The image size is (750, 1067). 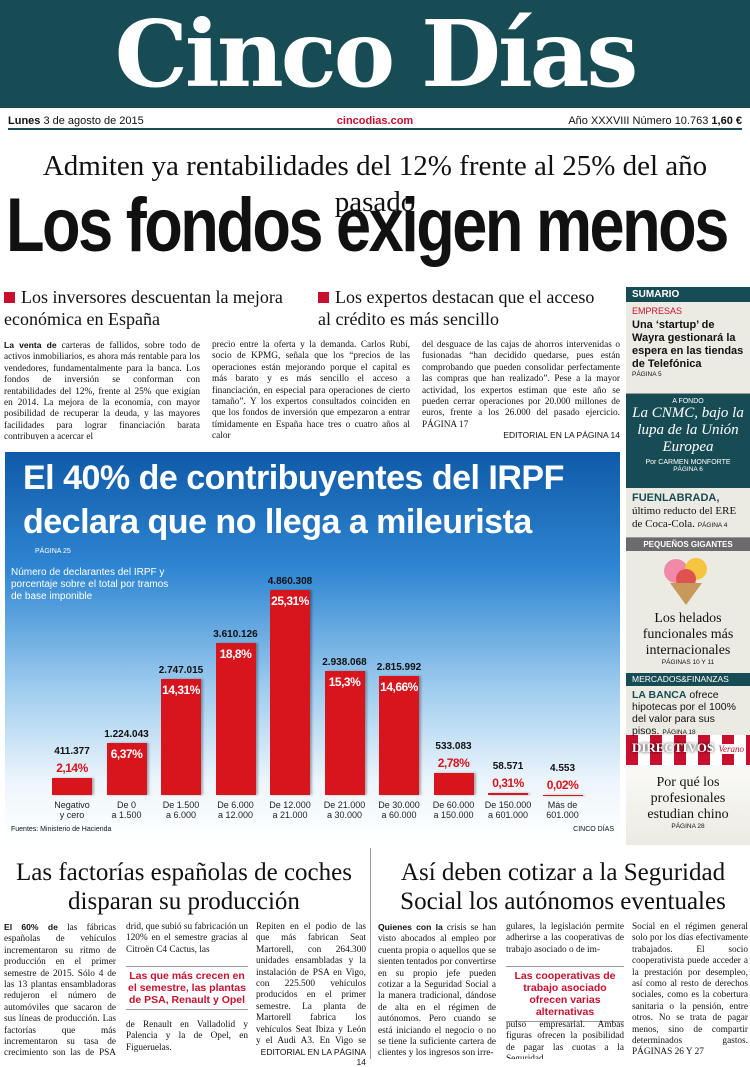 I want to click on category-label: De 21.000 a 30.000, so click(x=345, y=810).